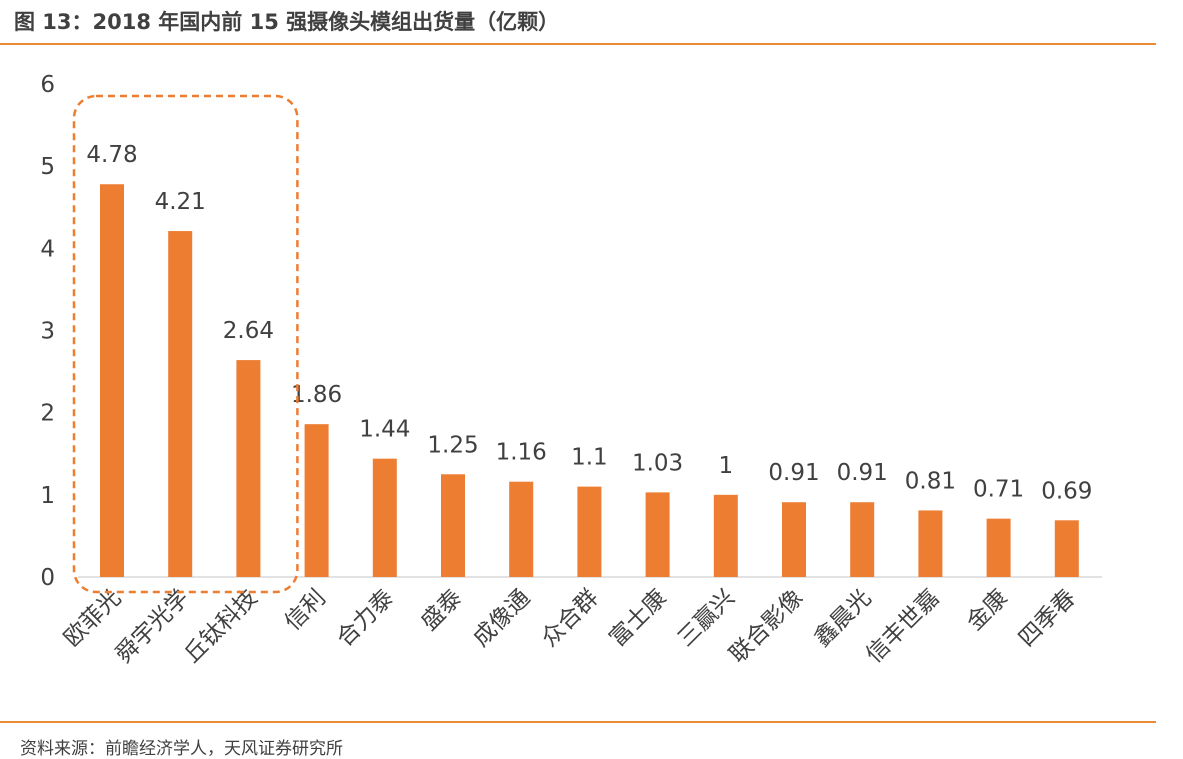  Describe the element at coordinates (657, 463) in the screenshot. I see `data-label: 1.03` at that location.